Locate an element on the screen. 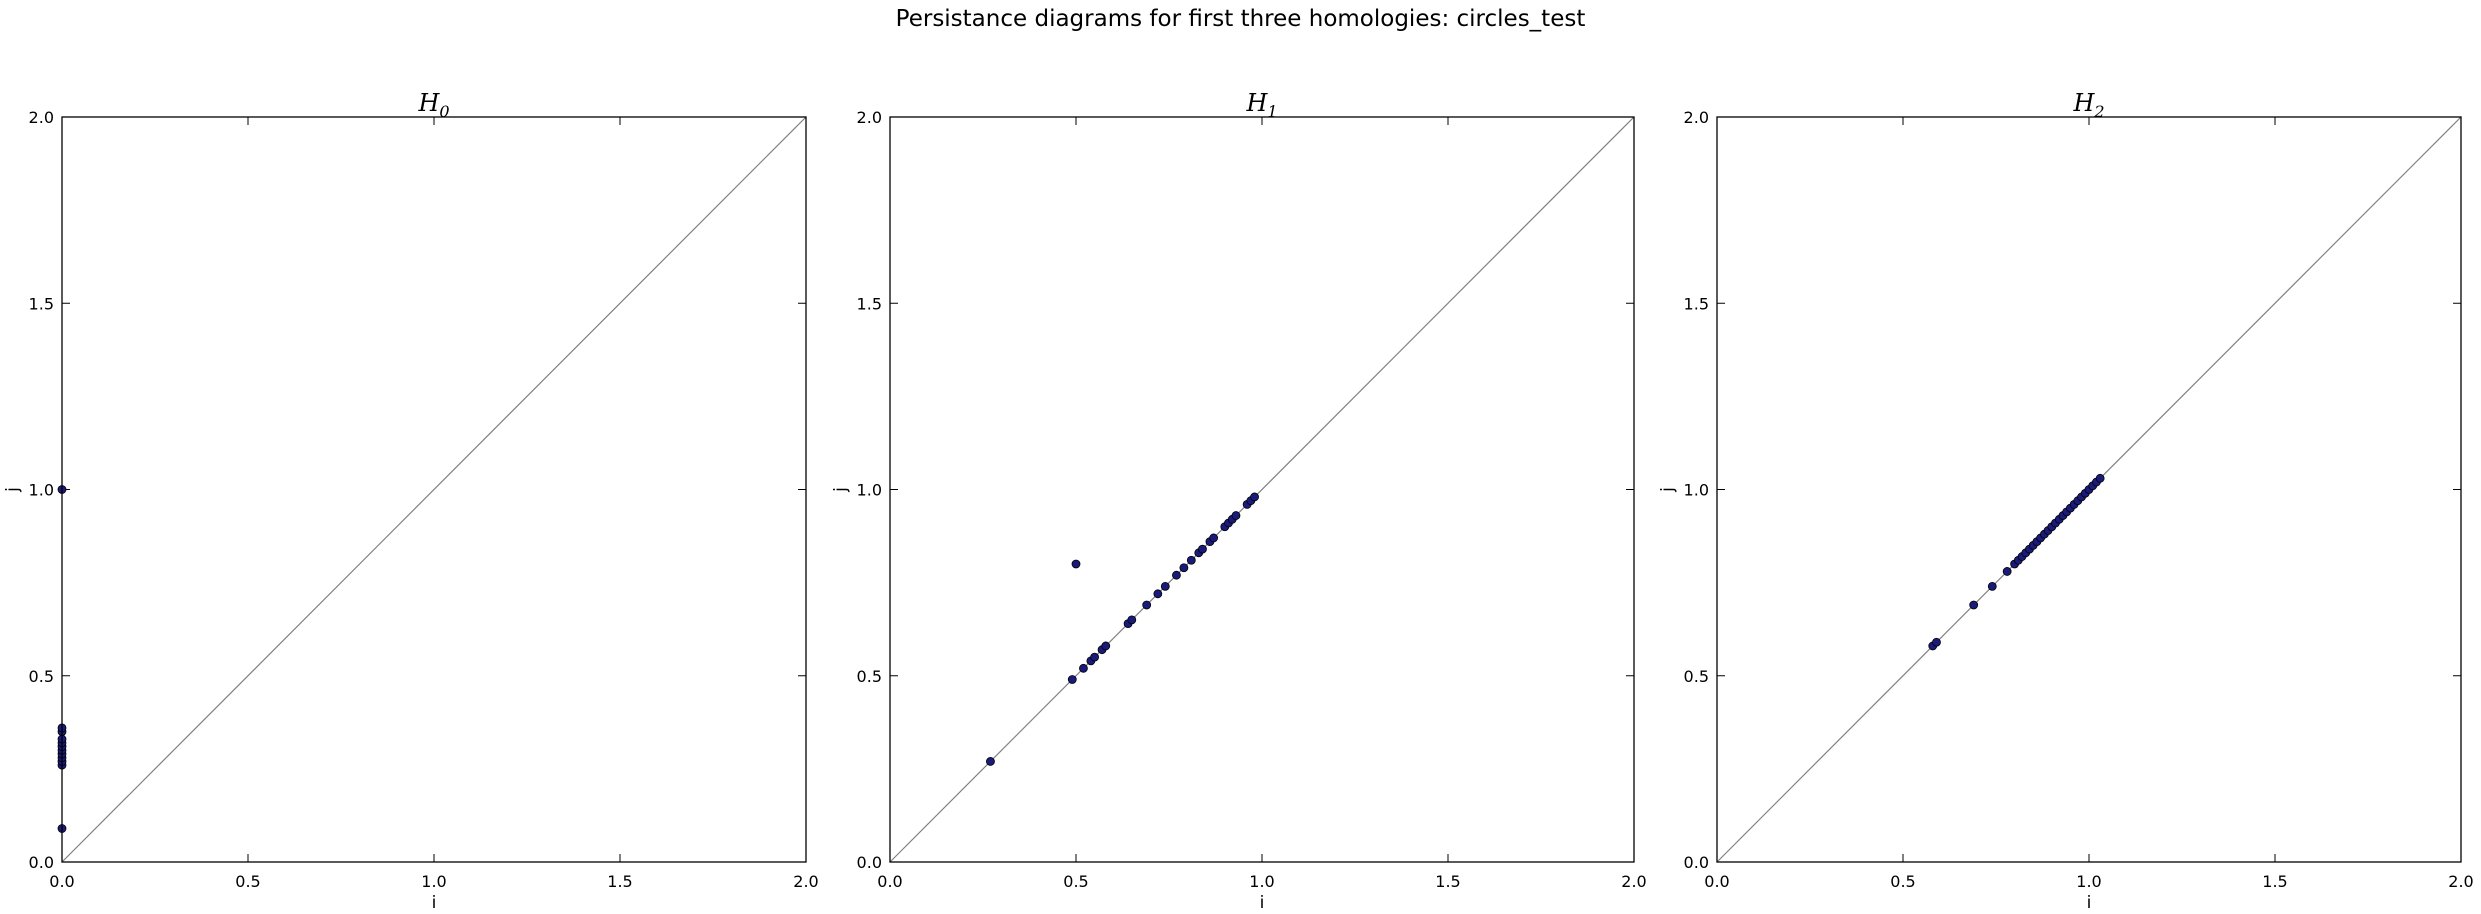  subplot-title-subscript: 2 is located at coordinates (2098, 111).